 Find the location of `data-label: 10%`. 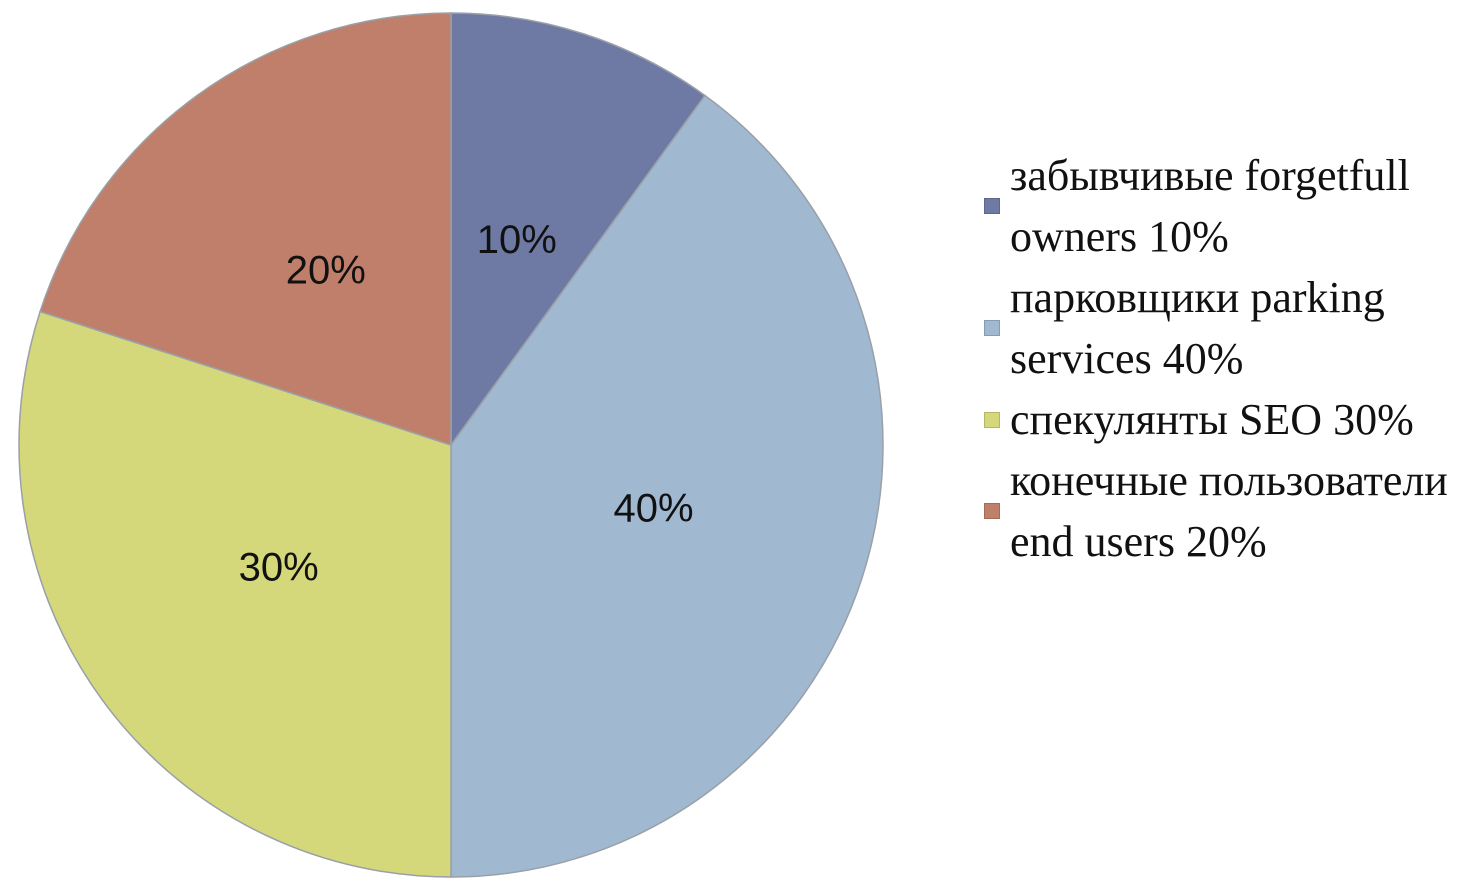

data-label: 10% is located at coordinates (517, 240).